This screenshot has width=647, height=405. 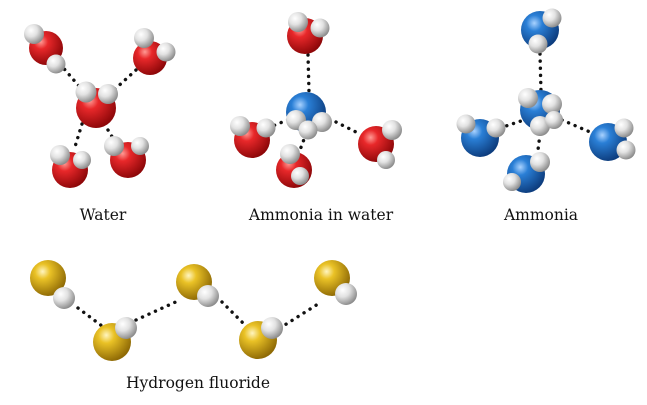 I want to click on caption-ammonia: Ammonia, so click(x=541, y=215).